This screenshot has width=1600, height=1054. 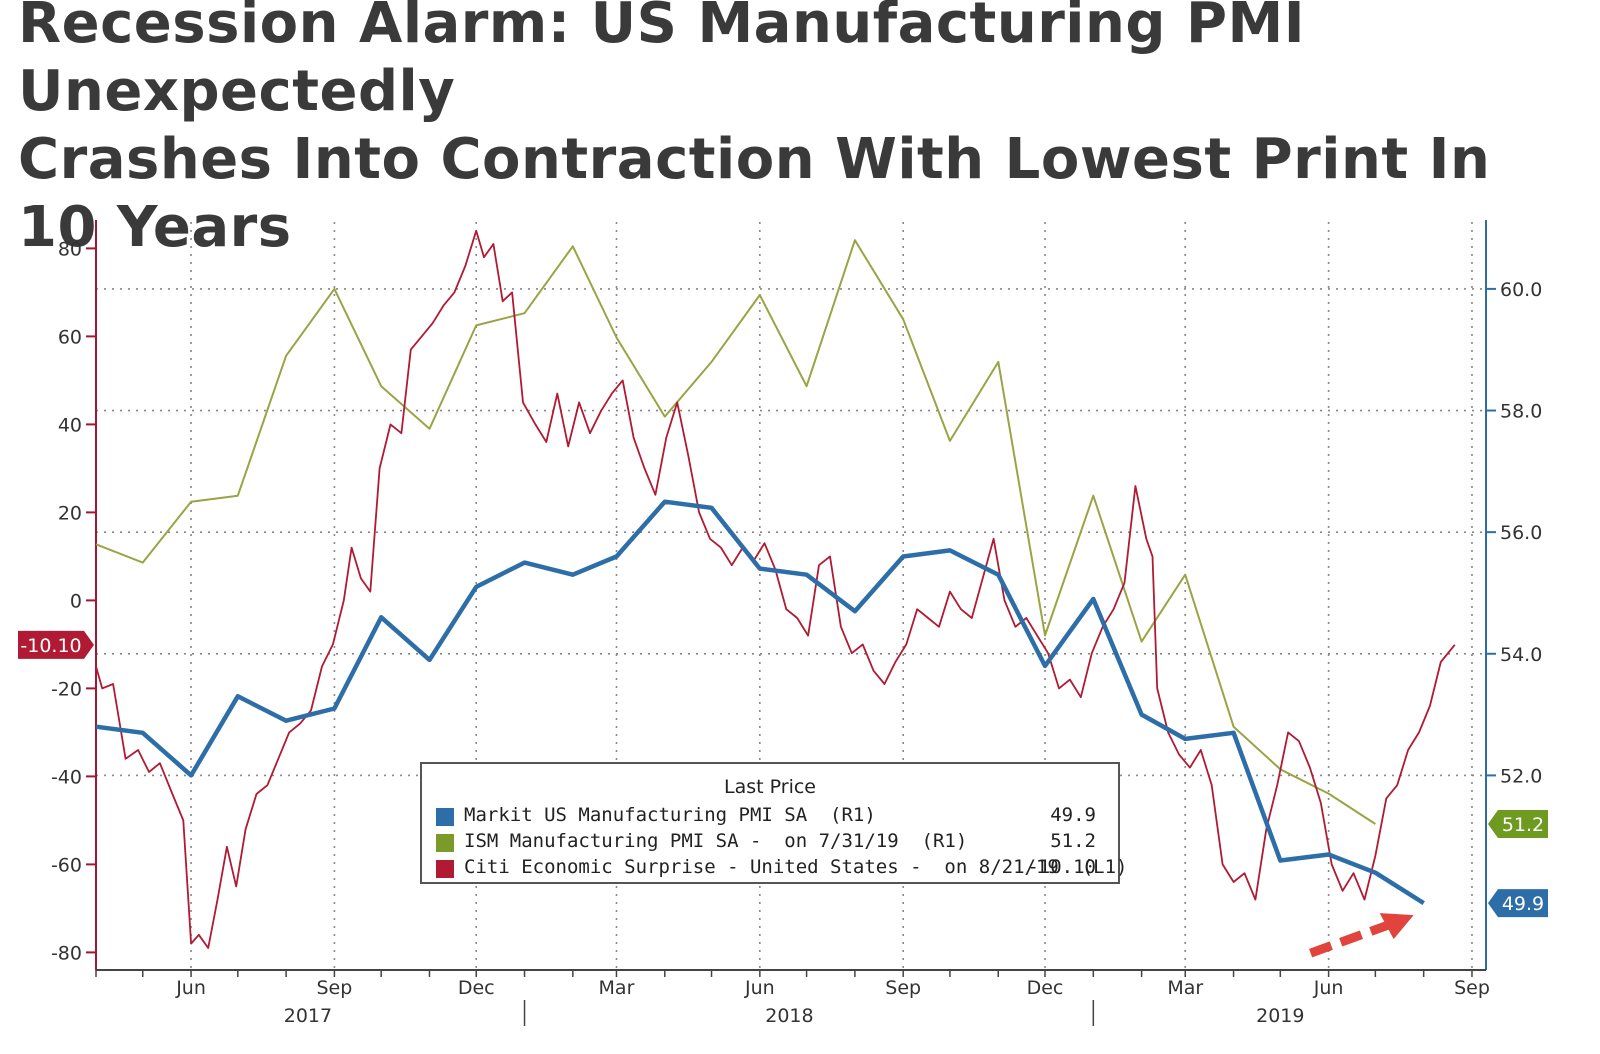 I want to click on legend-row-markit: Markit US Manufacturing PMI SA (R1) 49.9, so click(x=766, y=817).